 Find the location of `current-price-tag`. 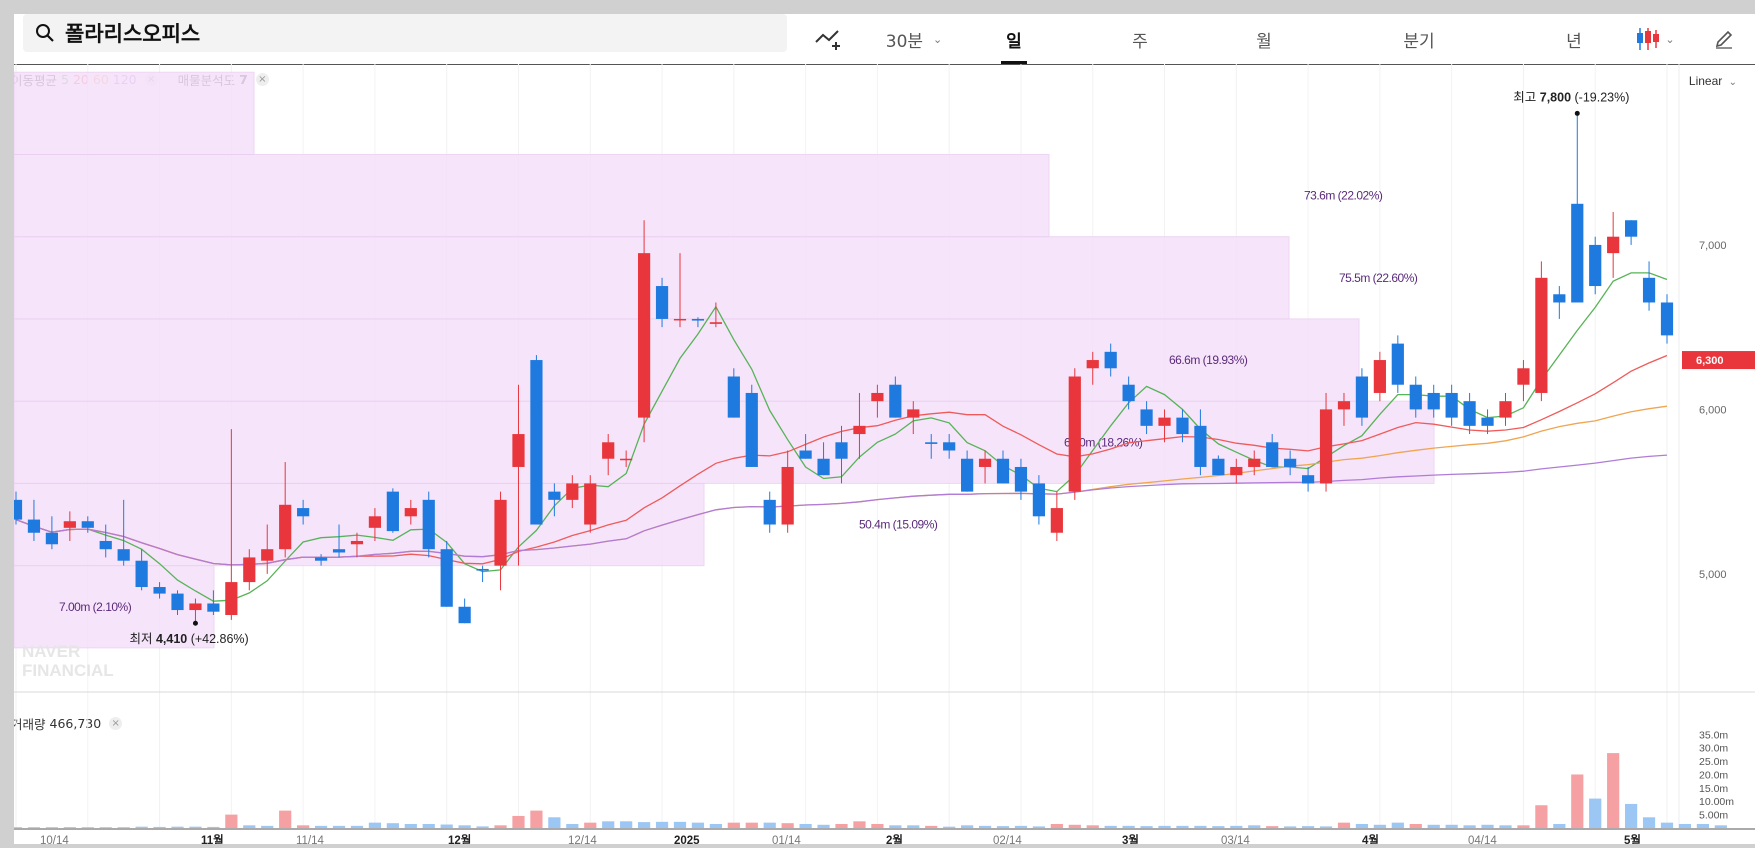

current-price-tag is located at coordinates (1718, 360).